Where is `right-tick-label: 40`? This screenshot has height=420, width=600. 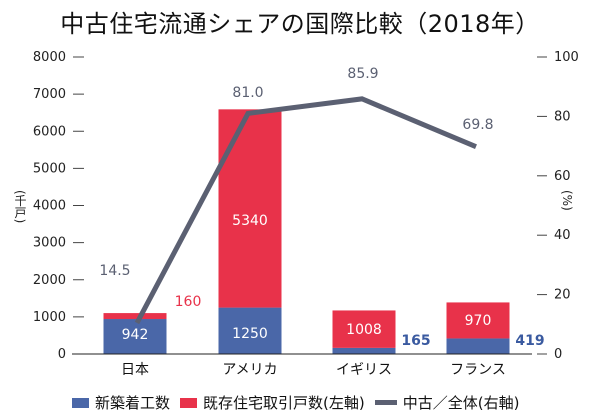 right-tick-label: 40 is located at coordinates (562, 235).